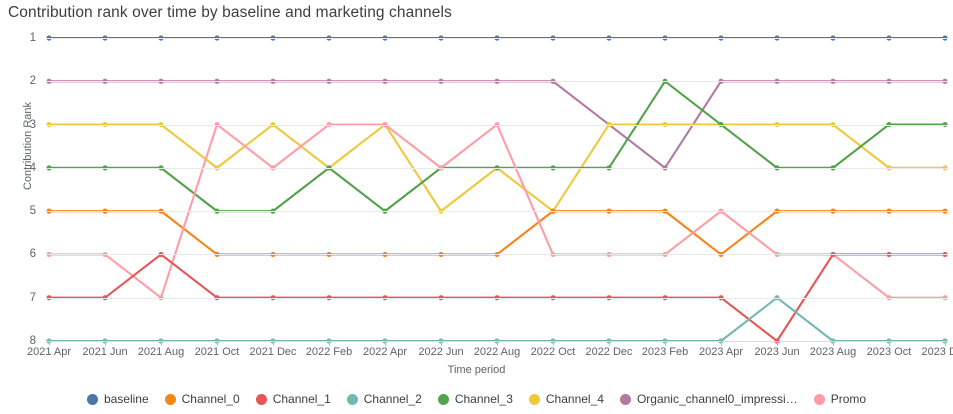  What do you see at coordinates (833, 352) in the screenshot?
I see `x-axis-tick-label: 2023 Aug` at bounding box center [833, 352].